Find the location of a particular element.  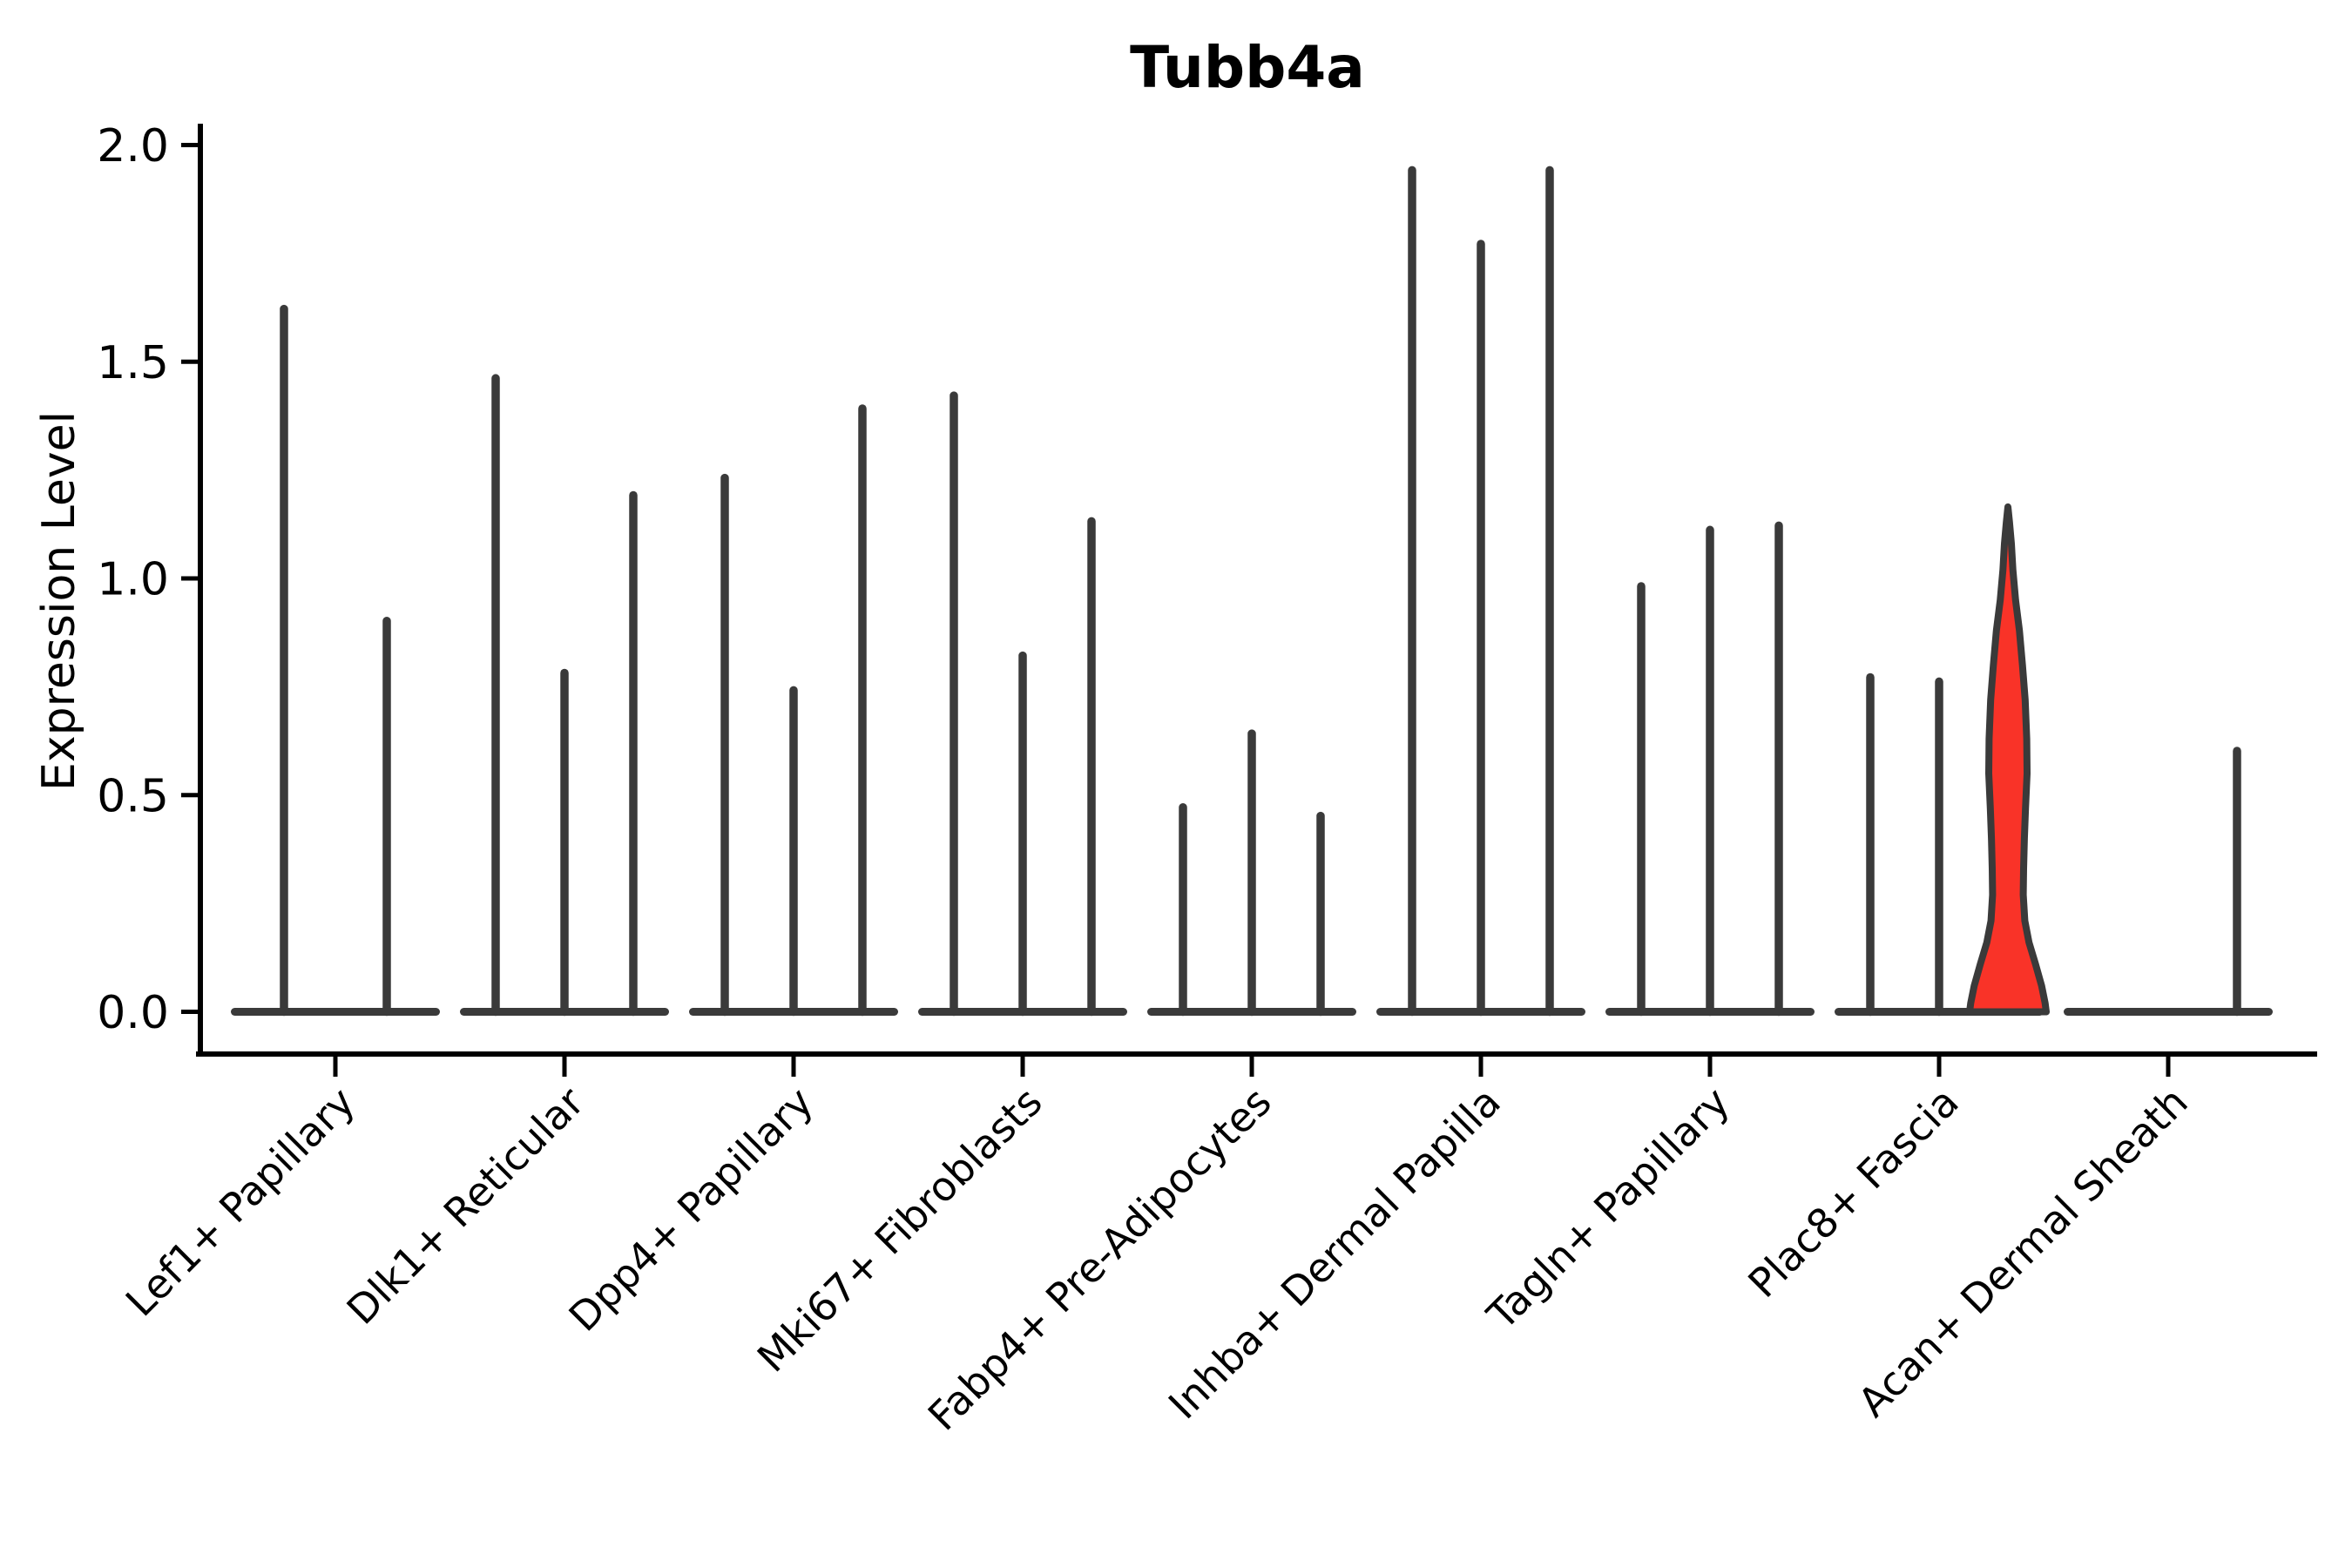

x-axis-spine is located at coordinates (1256, 1054).